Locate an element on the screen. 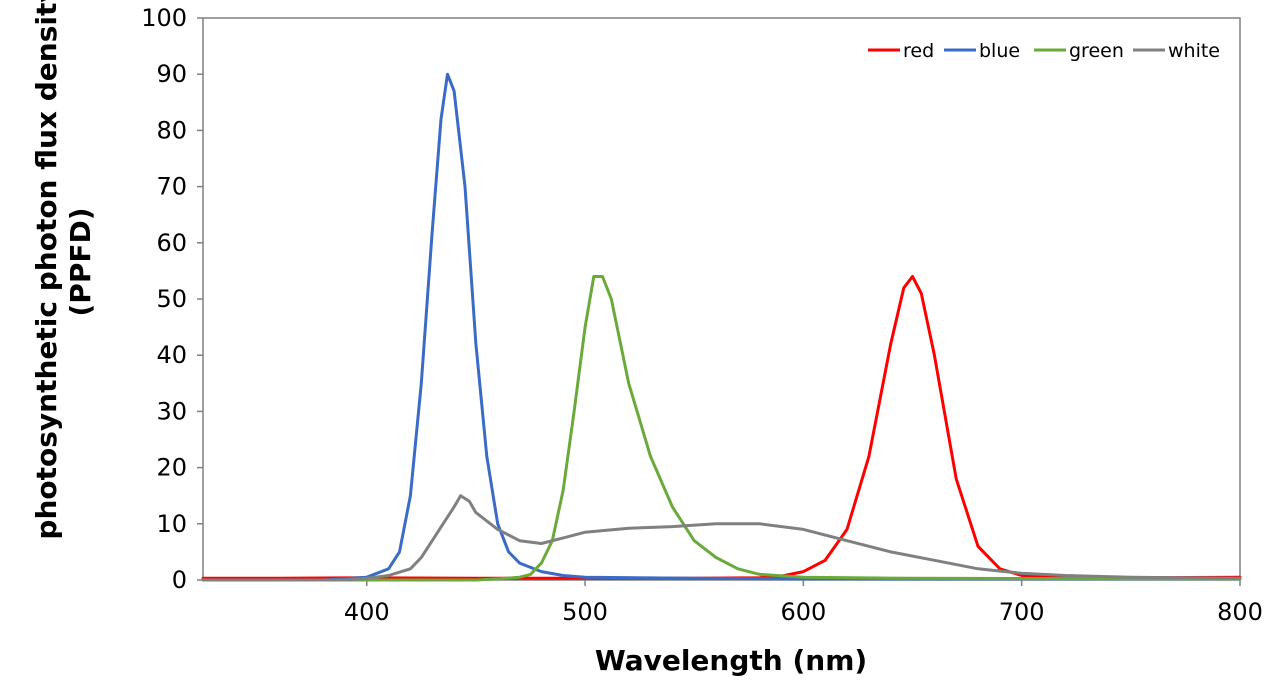 The image size is (1278, 681). y-axis-ticks: 0 10 20 30 40 50 60 70 80 90 100 is located at coordinates (172, 299).